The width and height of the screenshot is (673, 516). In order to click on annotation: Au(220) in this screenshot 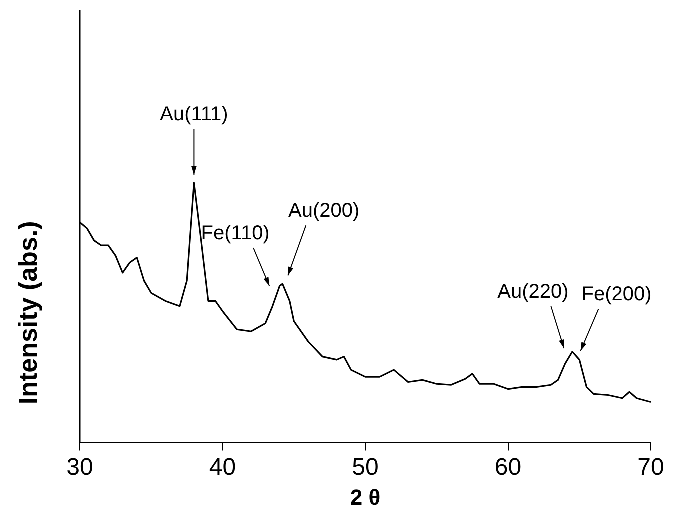, I will do `click(533, 291)`.